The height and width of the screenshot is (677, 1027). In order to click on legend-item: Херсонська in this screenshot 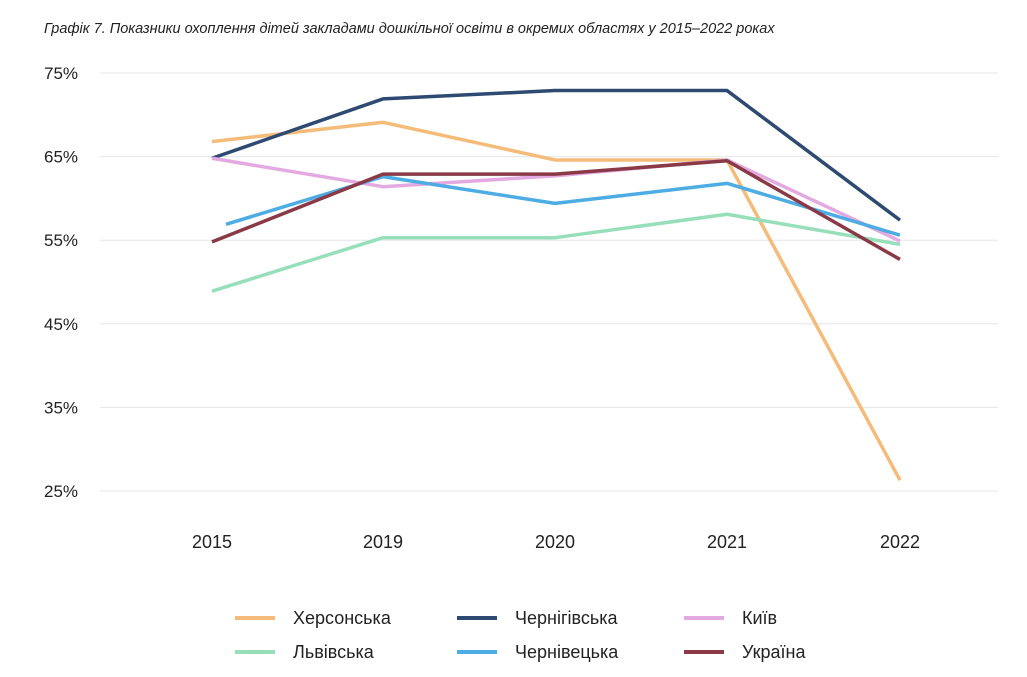, I will do `click(313, 618)`.